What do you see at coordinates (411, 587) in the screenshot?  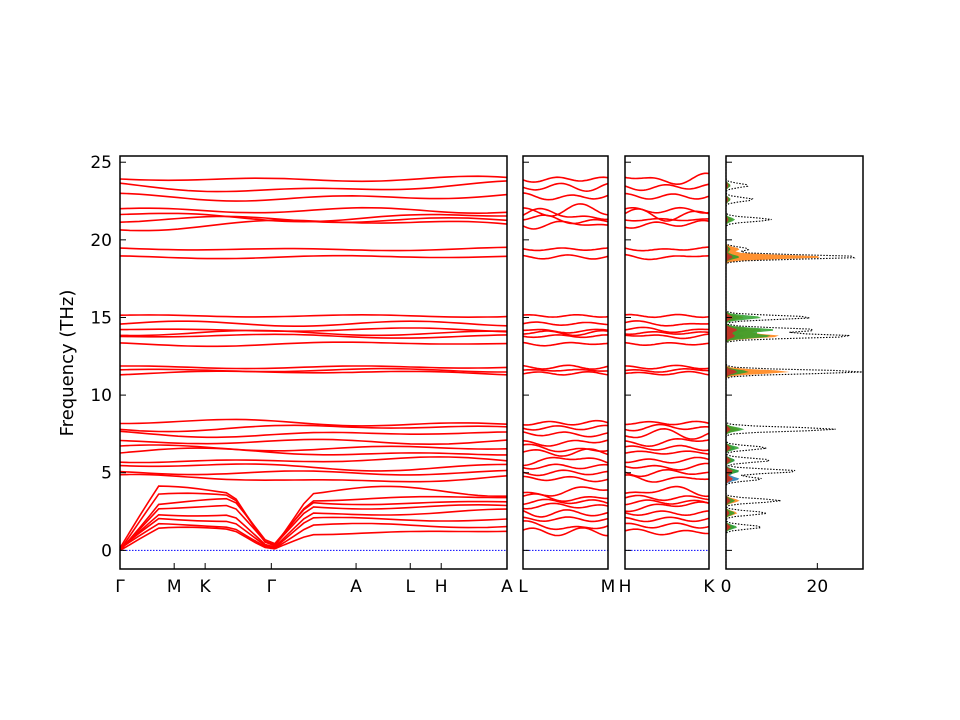 I see `x-tick-label: L` at bounding box center [411, 587].